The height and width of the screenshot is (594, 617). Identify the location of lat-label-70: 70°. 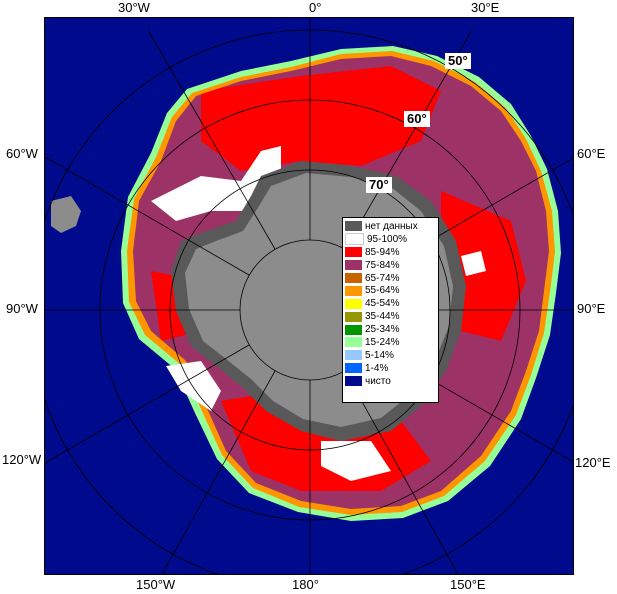
(379, 185).